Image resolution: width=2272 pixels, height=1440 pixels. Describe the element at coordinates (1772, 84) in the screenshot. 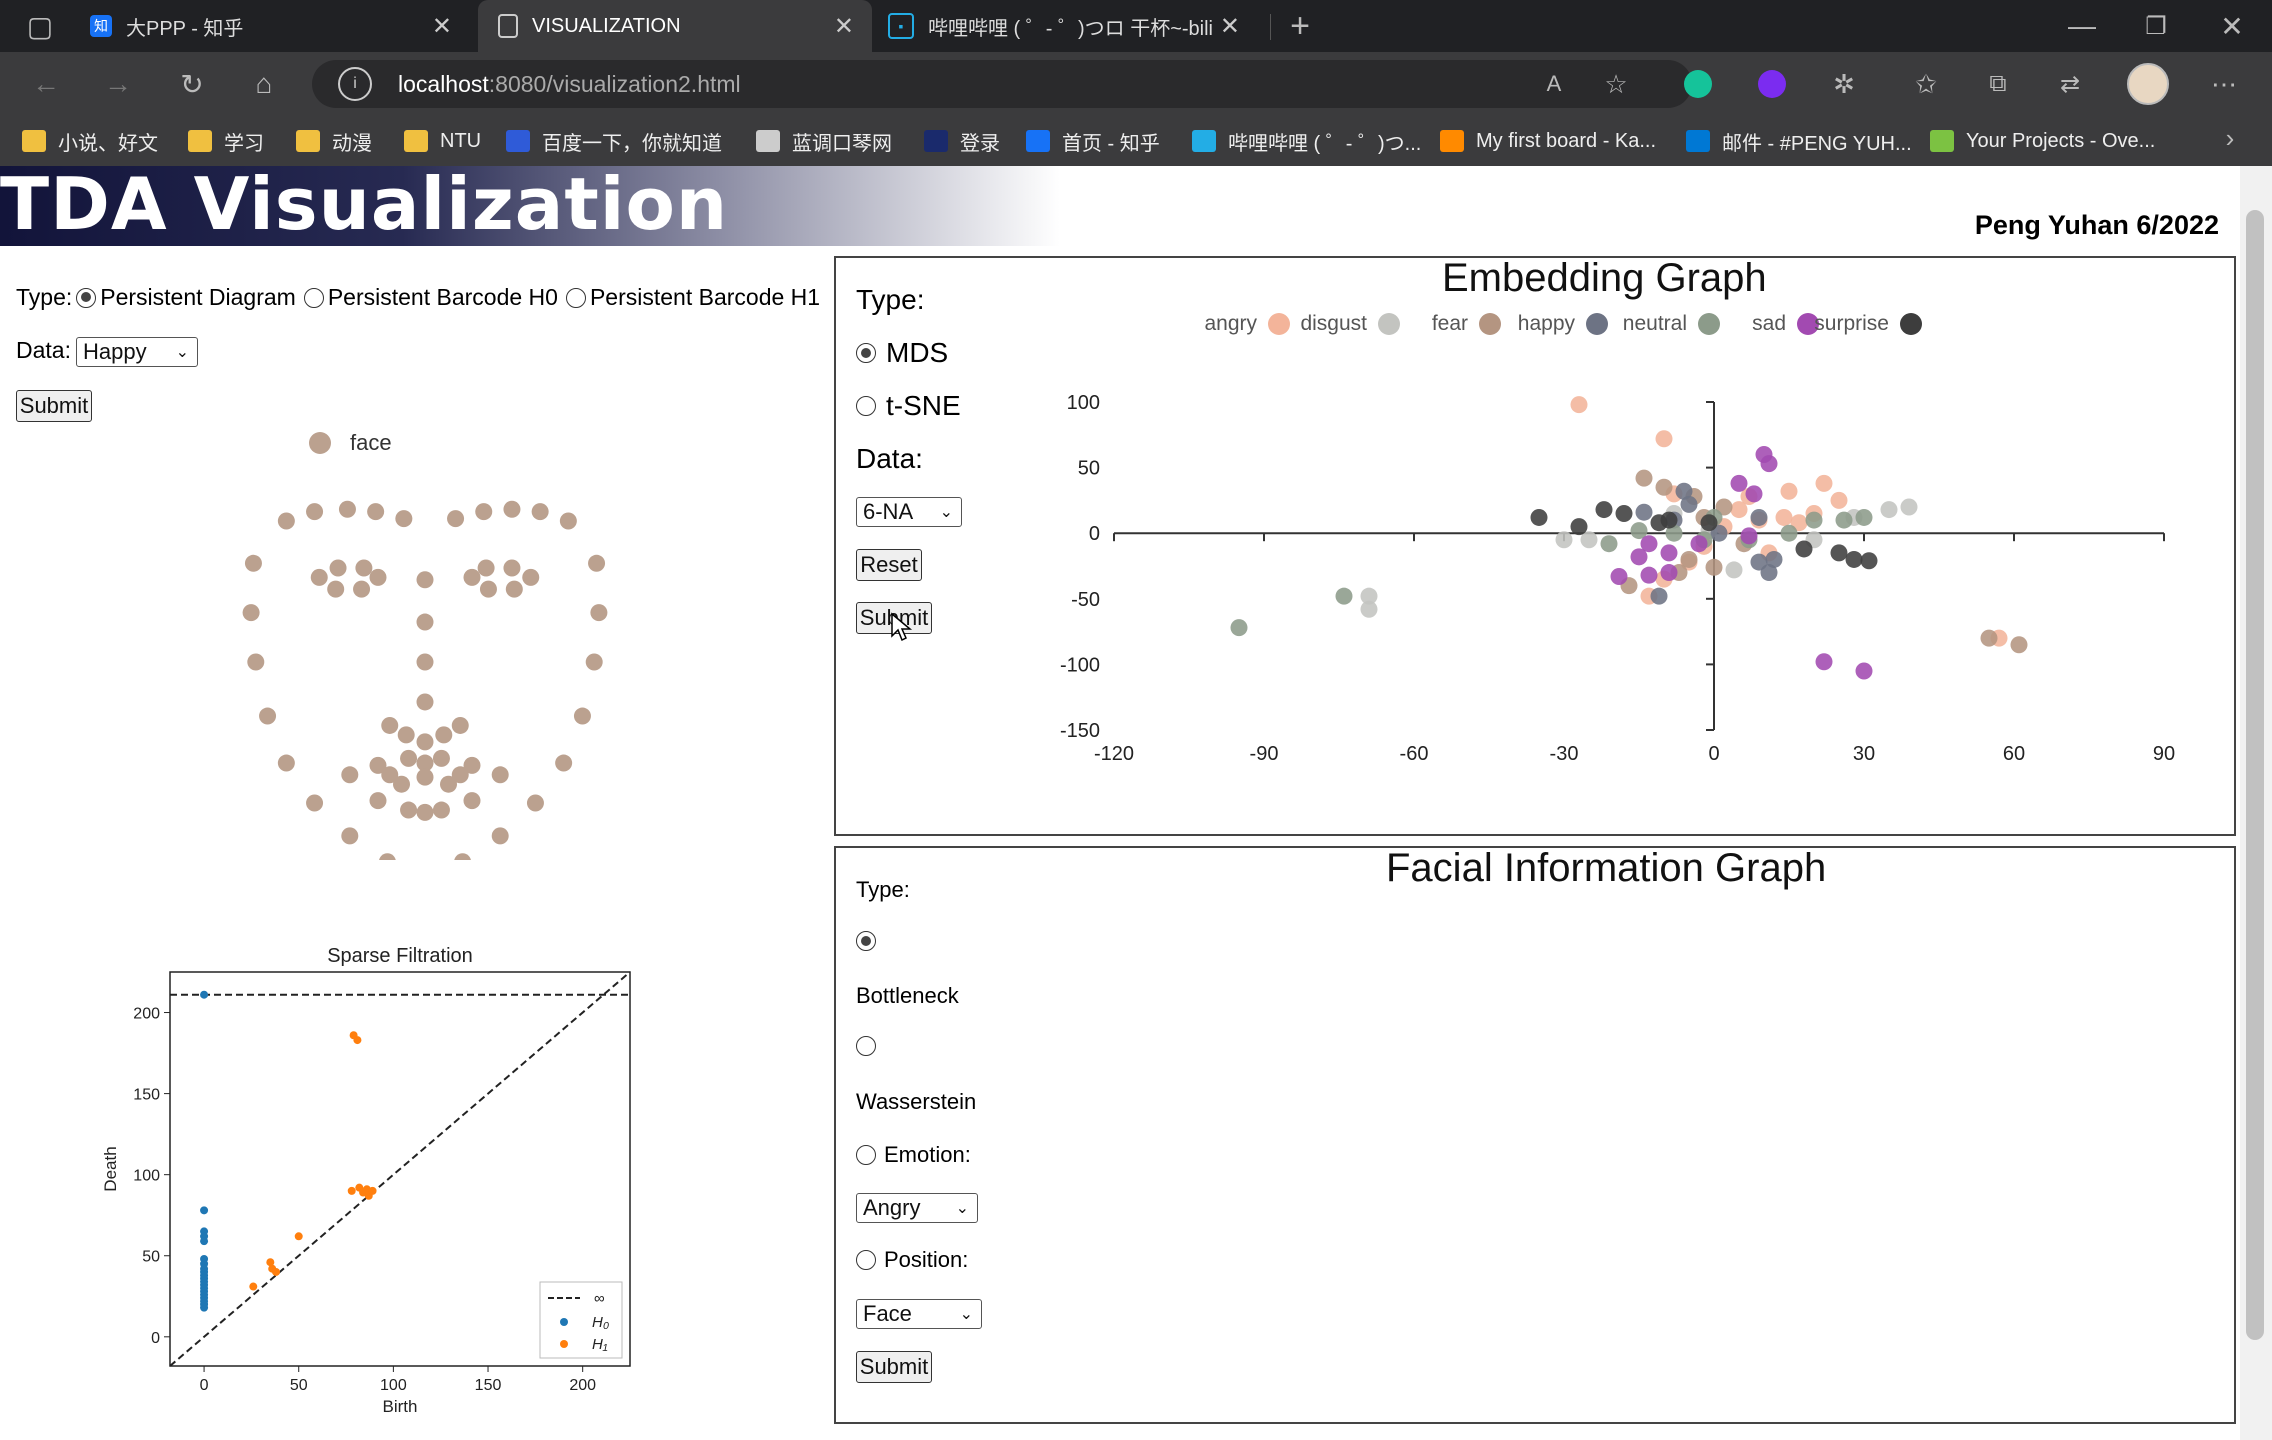

I see `extension-w-icon` at that location.